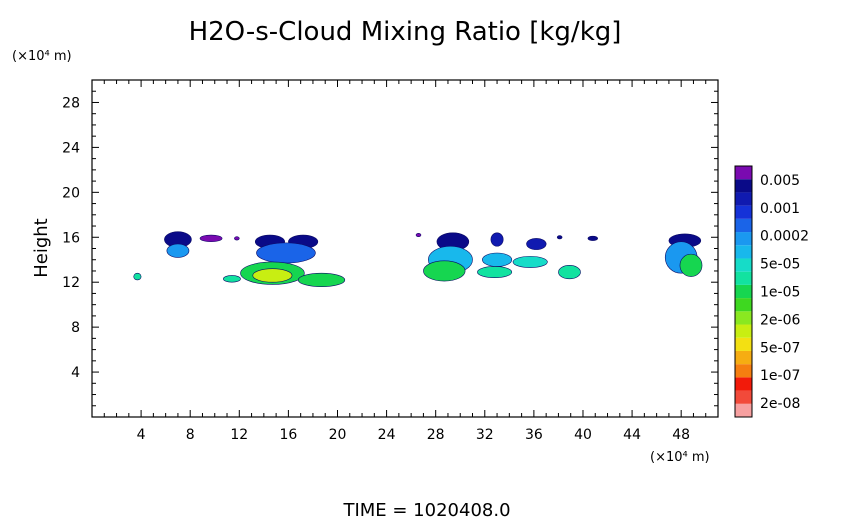 This screenshot has height=519, width=854. I want to click on colorbar-label: 5e-07, so click(780, 348).